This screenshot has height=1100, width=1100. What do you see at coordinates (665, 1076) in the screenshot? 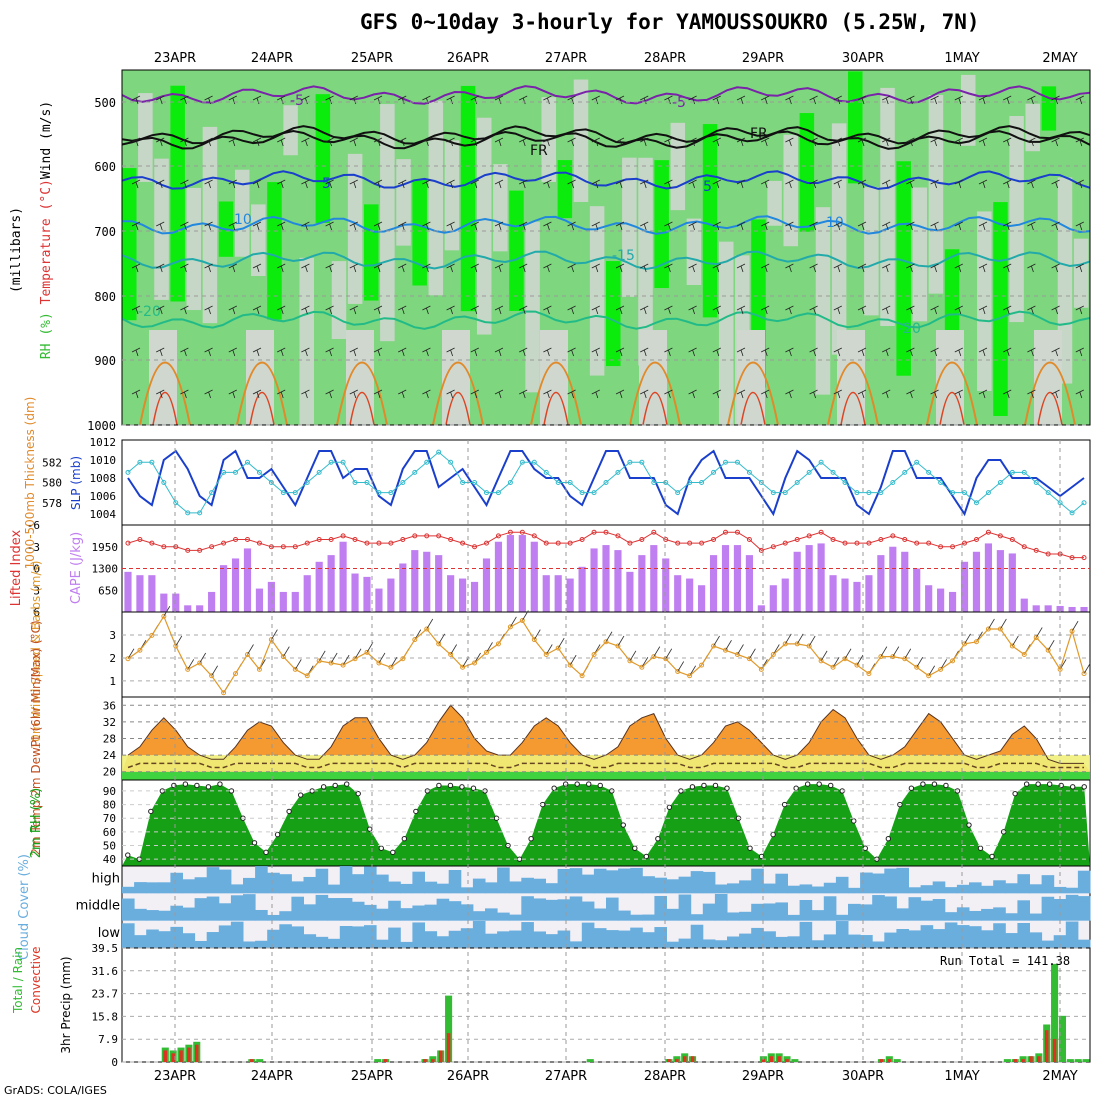
I see `bottom-date-label: 28APR` at bounding box center [665, 1076].